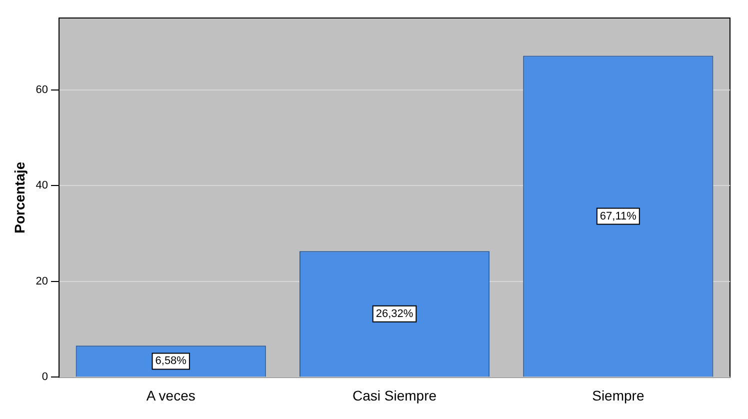  I want to click on y-tick-label: 40, so click(42, 186).